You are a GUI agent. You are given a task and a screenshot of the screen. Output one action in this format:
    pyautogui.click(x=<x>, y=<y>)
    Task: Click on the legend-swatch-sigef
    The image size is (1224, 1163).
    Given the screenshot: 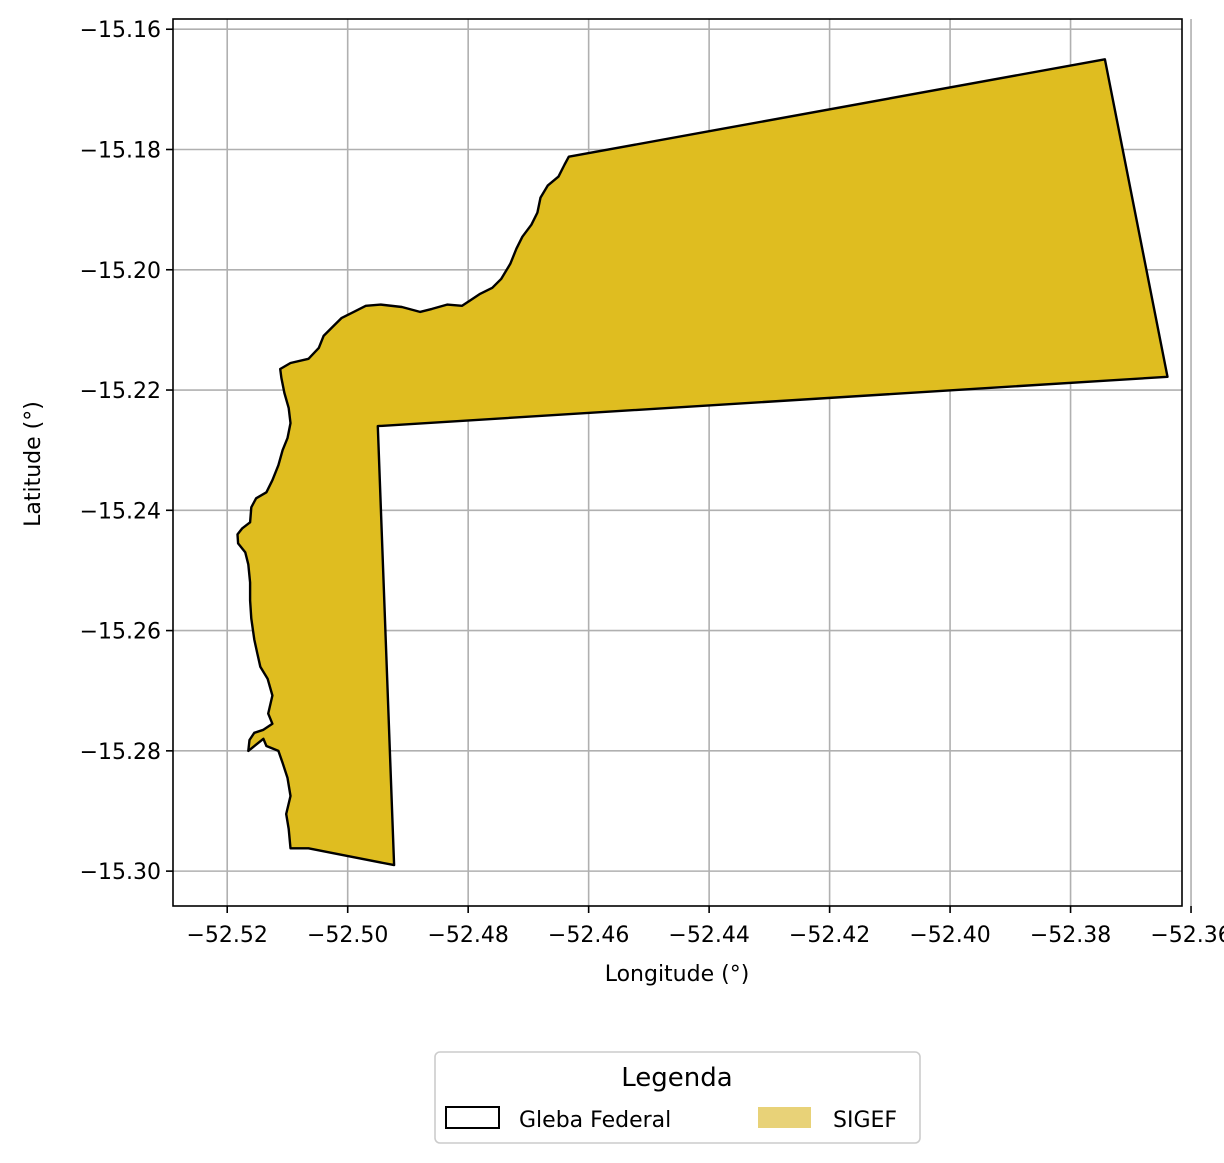 What is the action you would take?
    pyautogui.click(x=784, y=1117)
    